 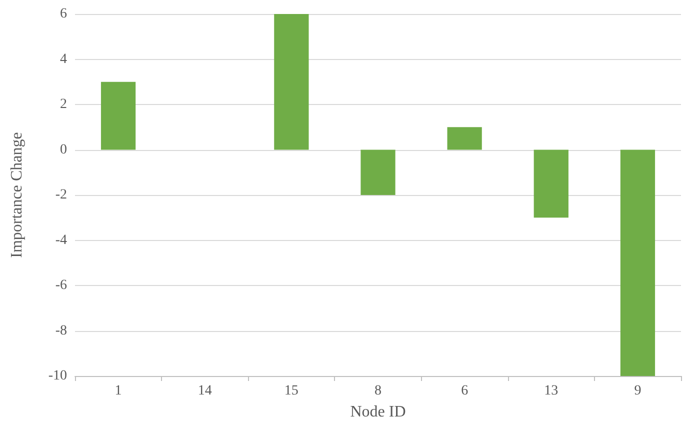 I want to click on y-tick-label: -10, so click(x=57, y=376).